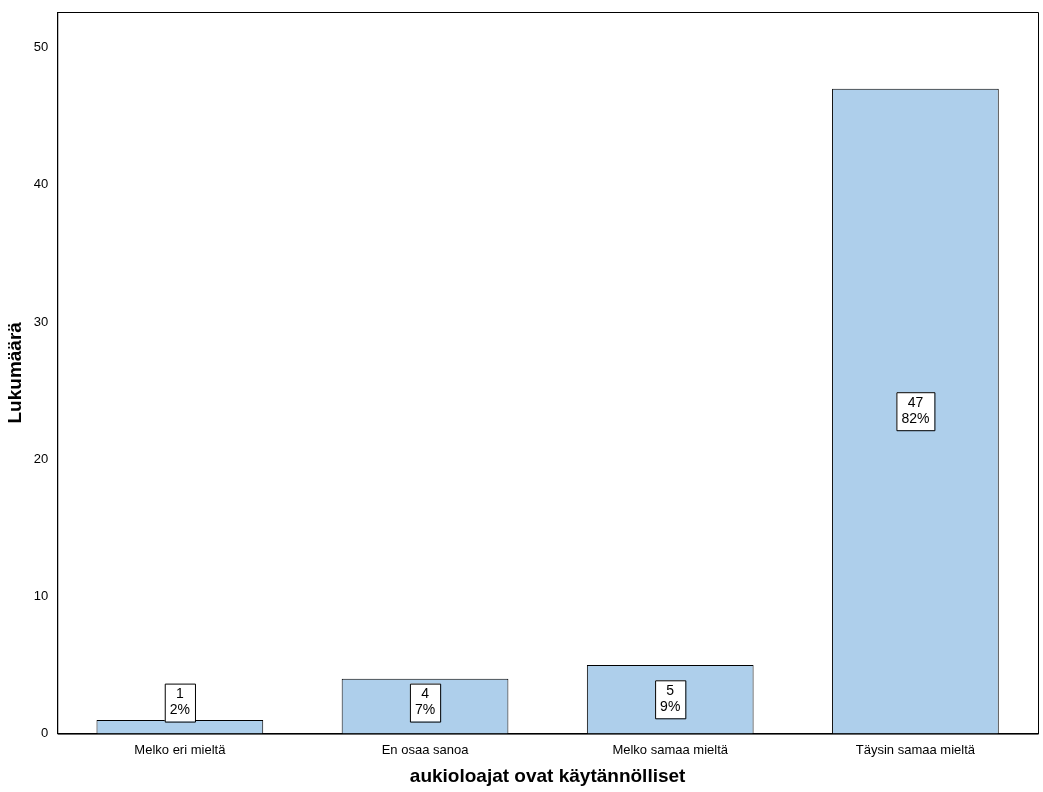  Describe the element at coordinates (45, 733) in the screenshot. I see `y-tick-label: 0` at that location.